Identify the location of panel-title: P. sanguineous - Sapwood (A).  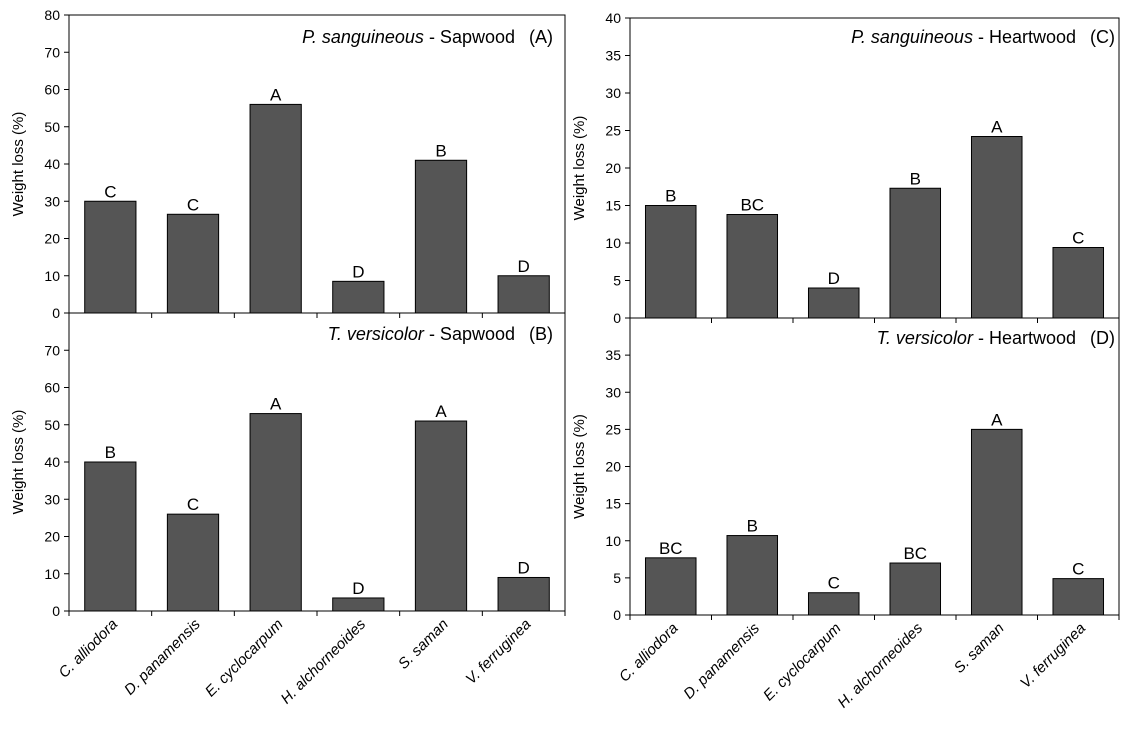
(427, 37).